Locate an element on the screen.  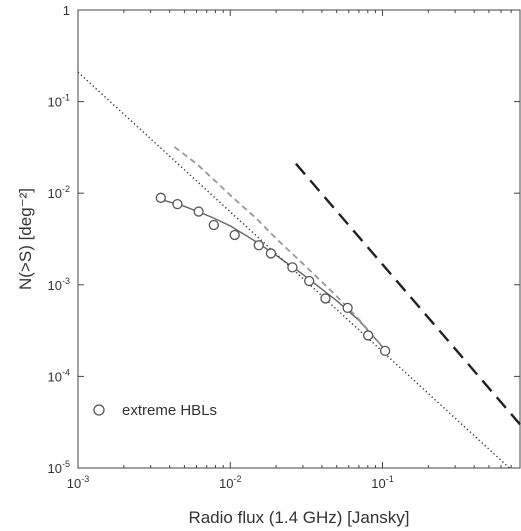
y-tick-label: 10⁻¹ is located at coordinates (59, 101).